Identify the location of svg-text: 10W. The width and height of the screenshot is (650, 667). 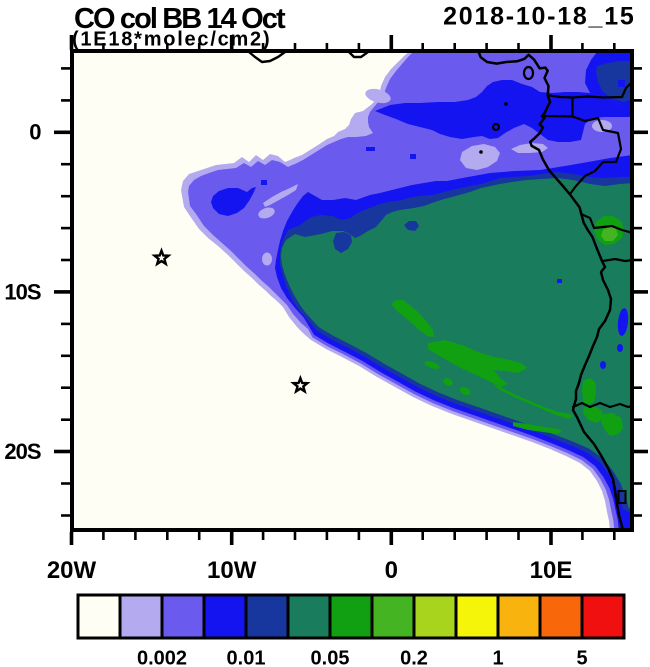
(232, 570).